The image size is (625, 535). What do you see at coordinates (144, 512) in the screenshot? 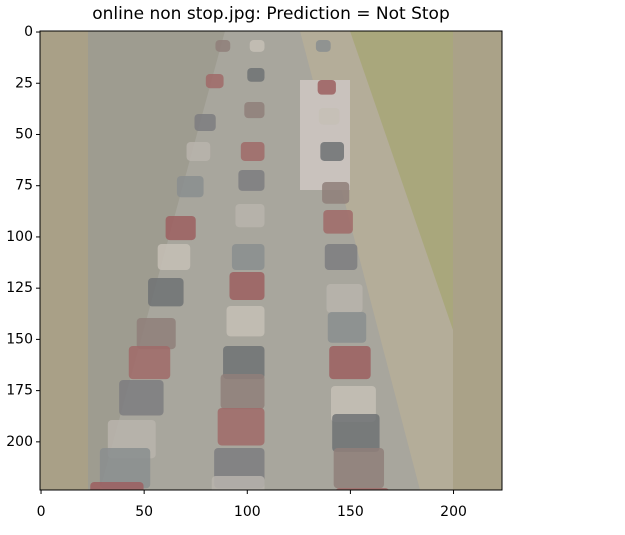
I see `x-tick-label: 50` at bounding box center [144, 512].